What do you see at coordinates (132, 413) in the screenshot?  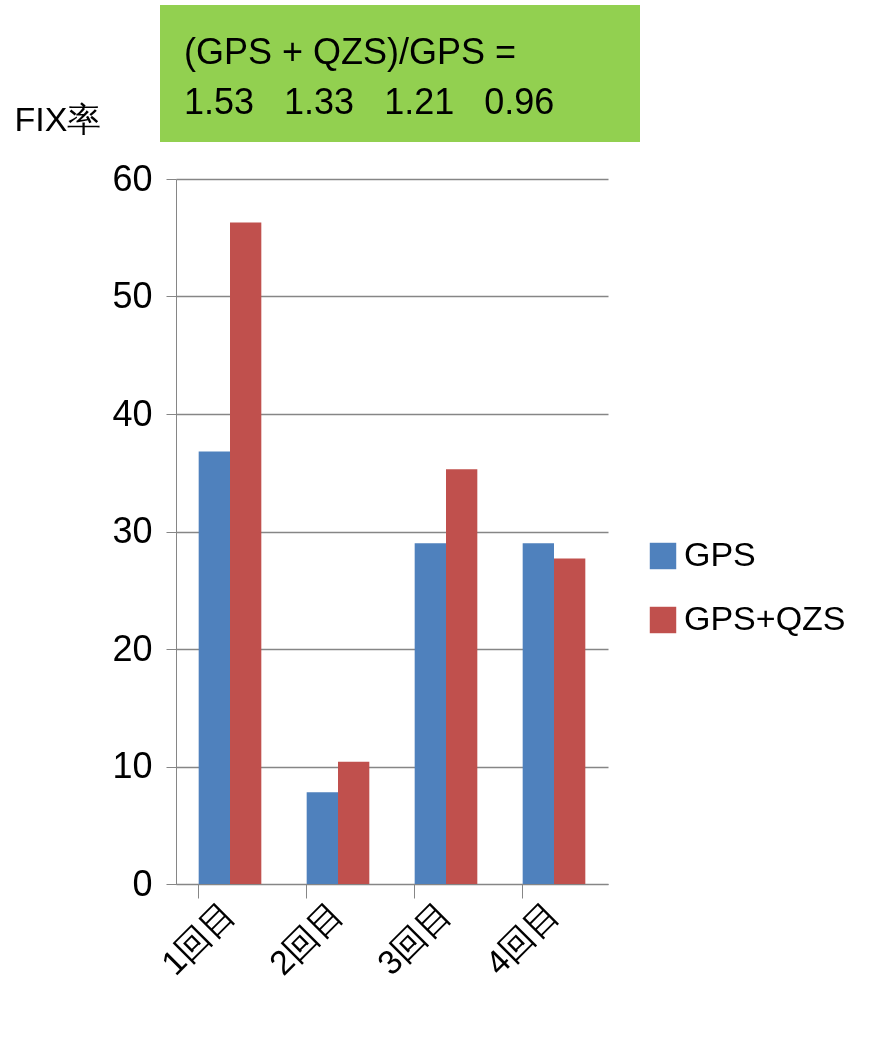 I see `y-tick-label: 40` at bounding box center [132, 413].